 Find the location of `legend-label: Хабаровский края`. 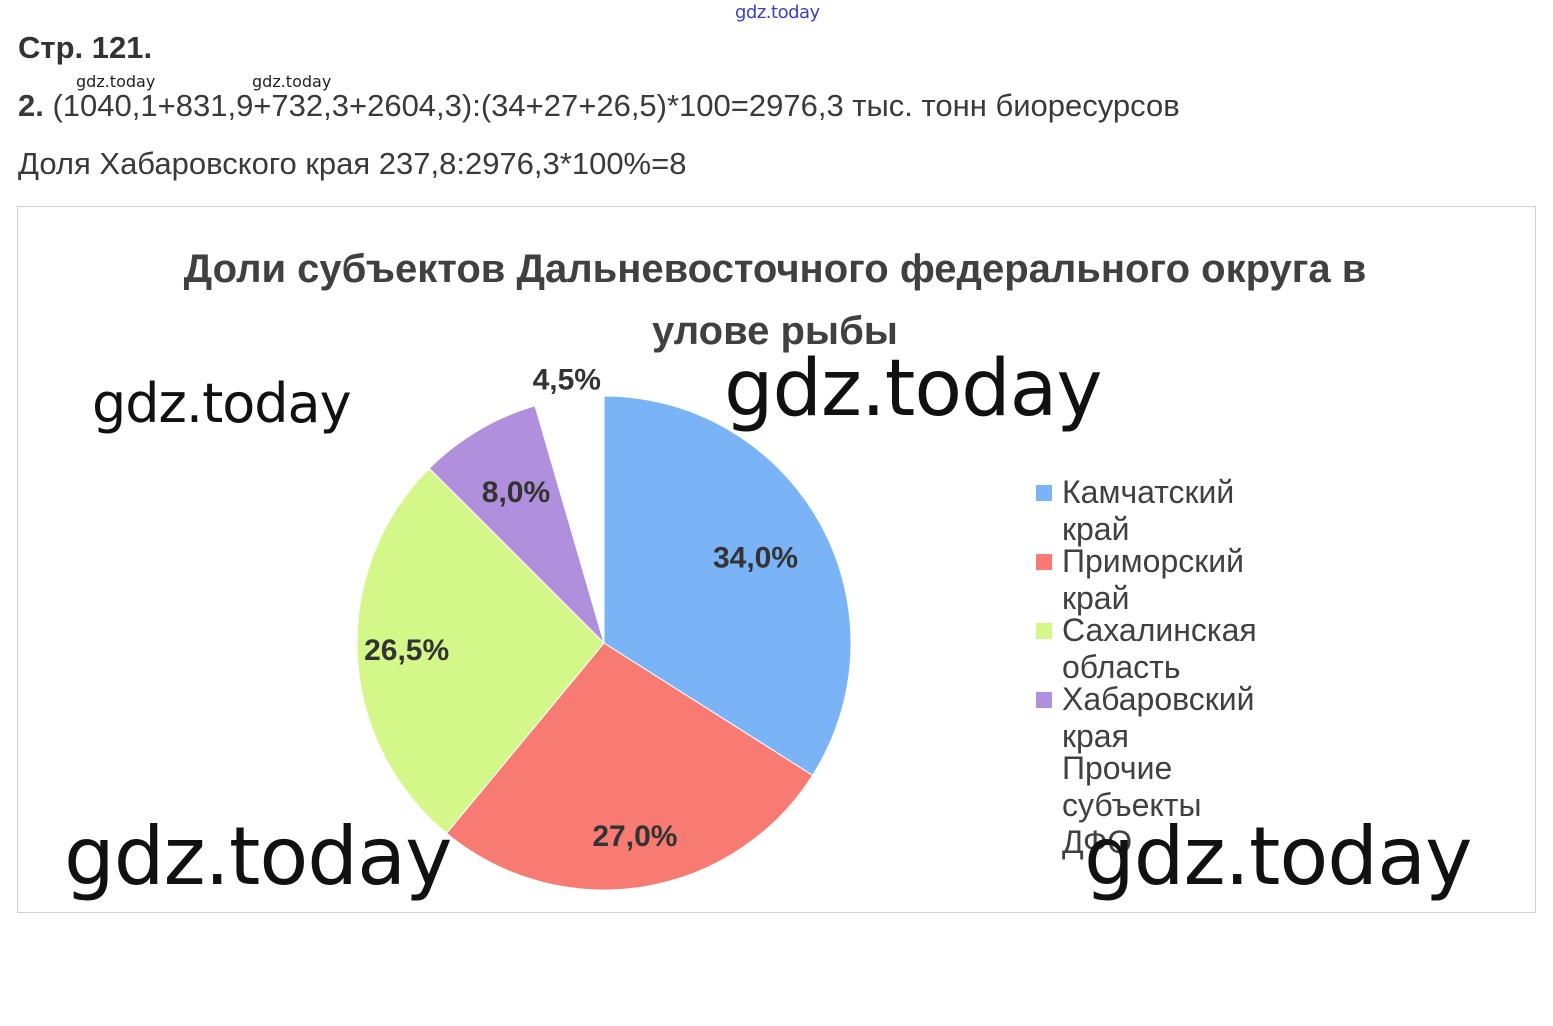

legend-label: Хабаровский края is located at coordinates (1158, 717).